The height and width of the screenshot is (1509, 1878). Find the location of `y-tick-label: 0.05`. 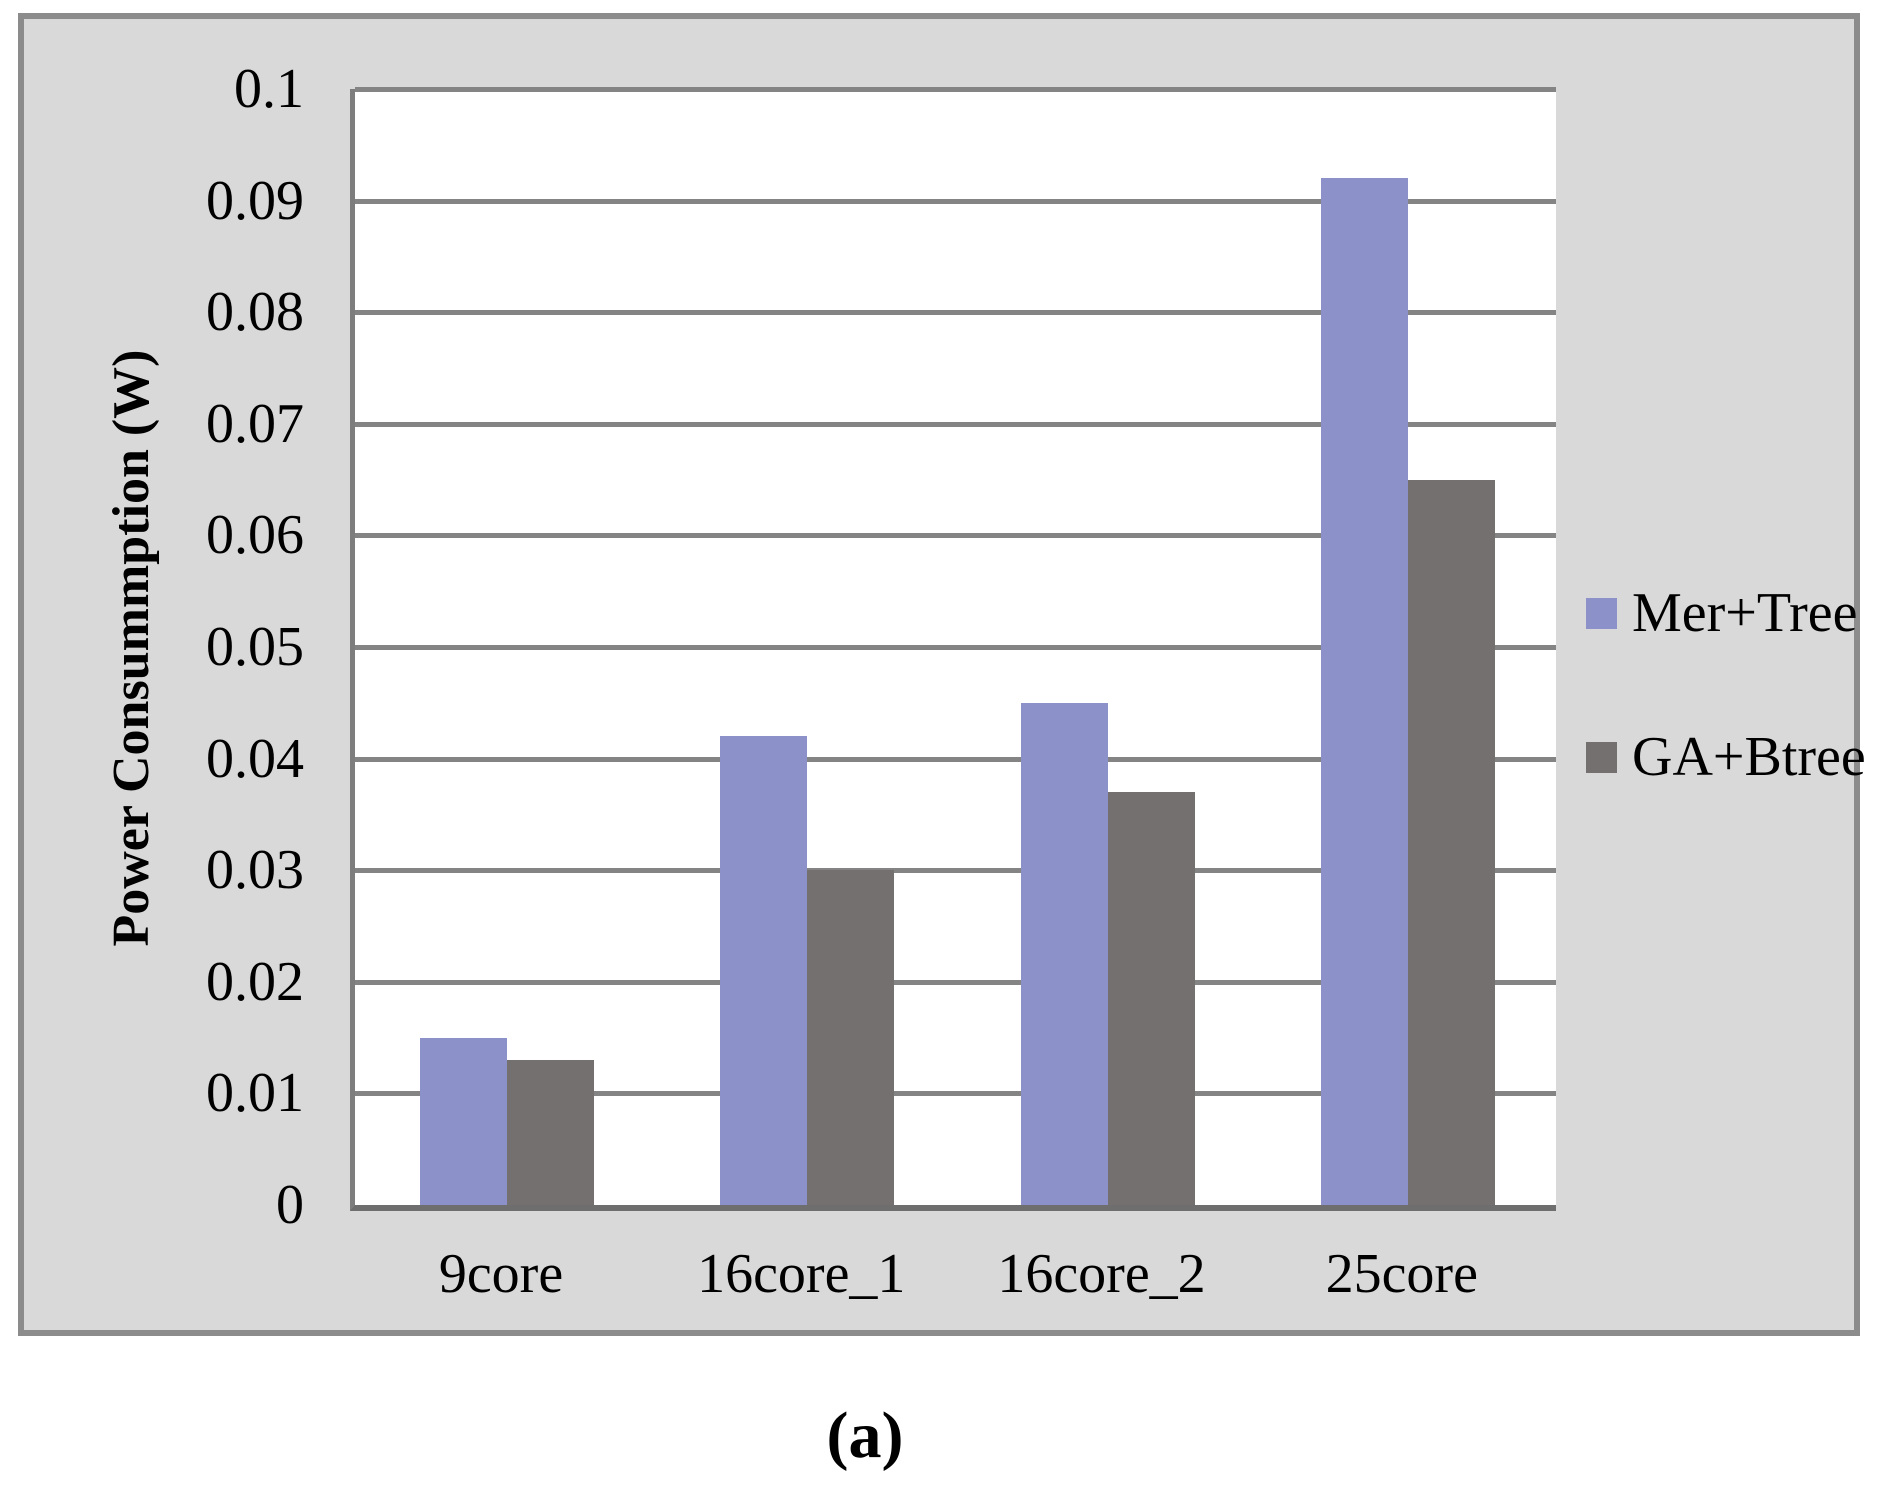

y-tick-label: 0.05 is located at coordinates (255, 647).